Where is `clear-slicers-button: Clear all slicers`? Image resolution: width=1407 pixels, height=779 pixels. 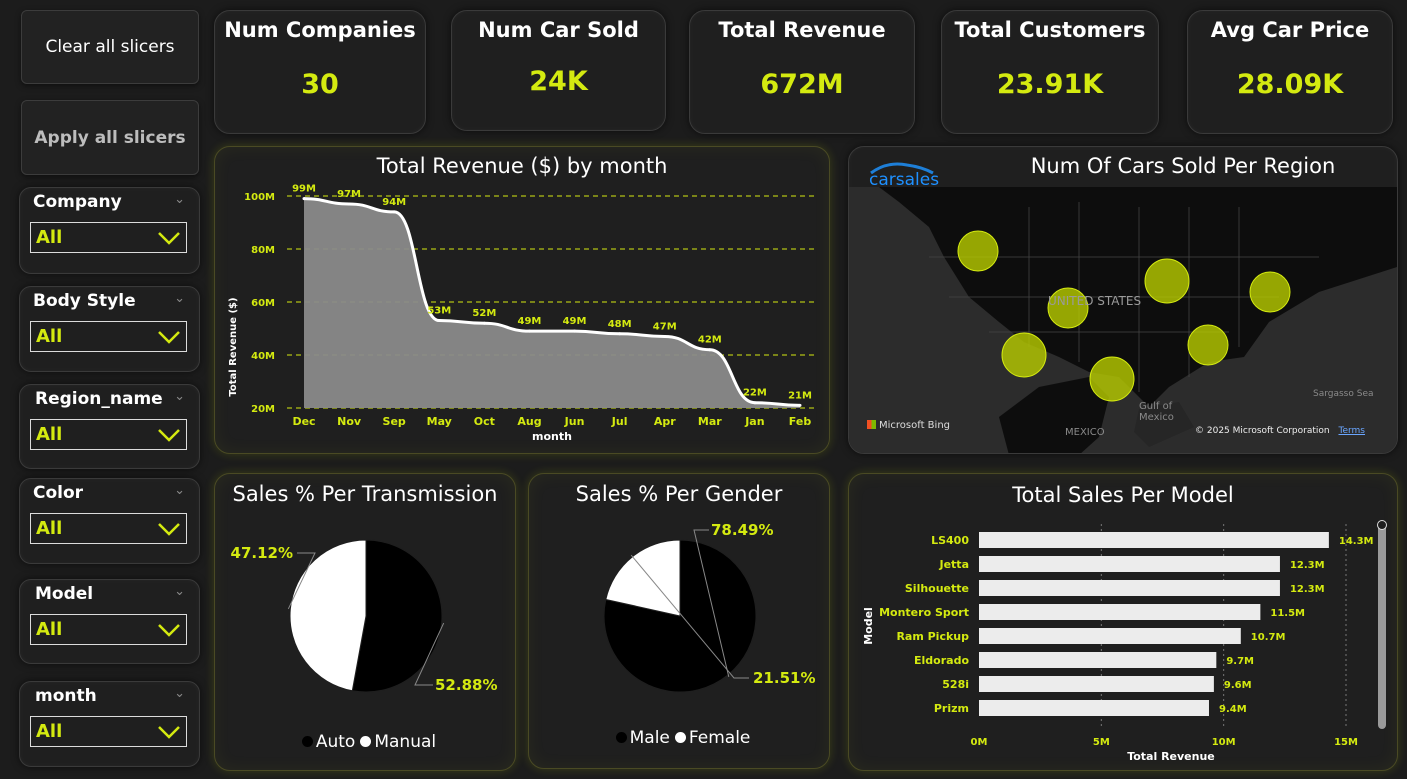
clear-slicers-button: Clear all slicers is located at coordinates (110, 47).